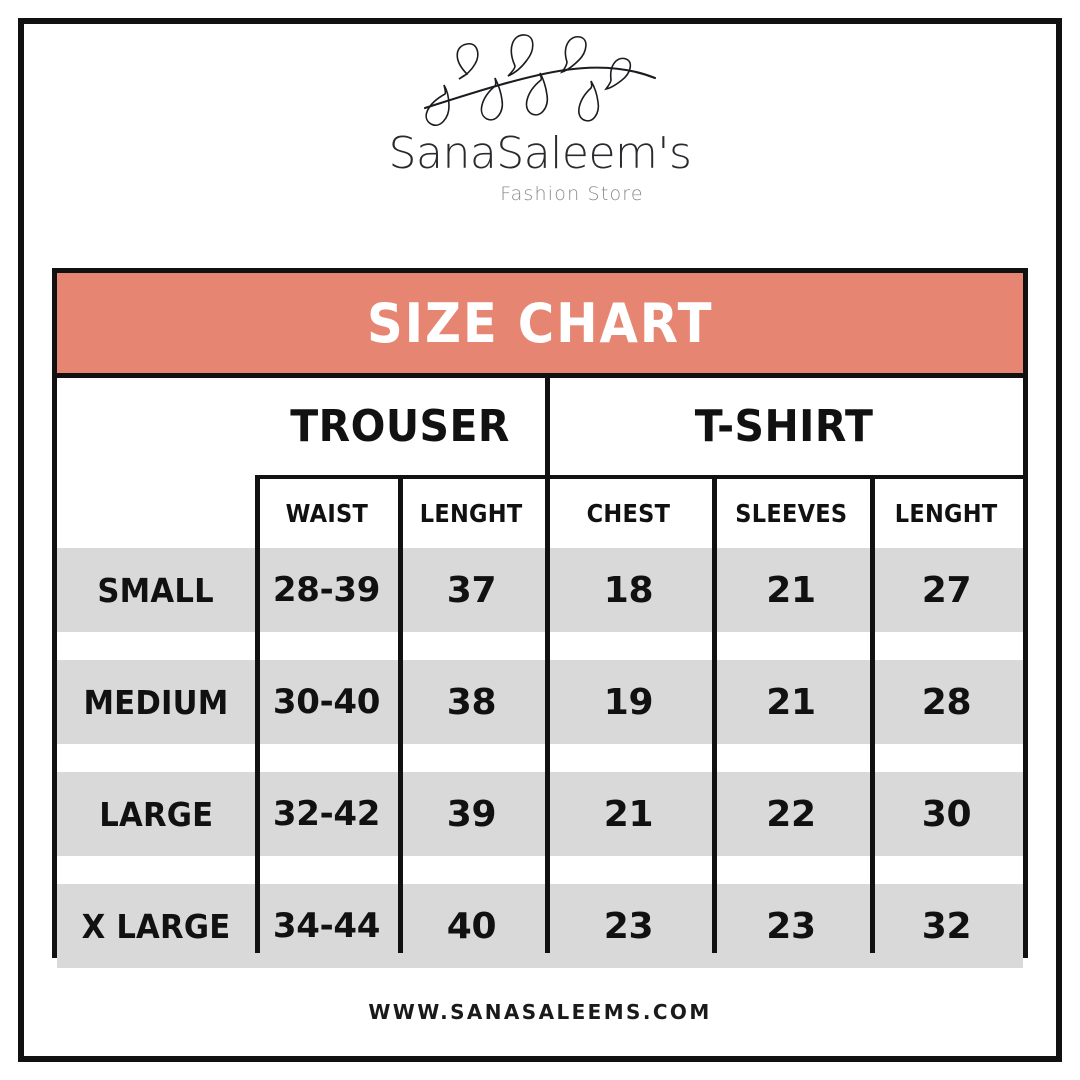  I want to click on table-row: SMALL 28-39 37 18 21 27, so click(540, 590).